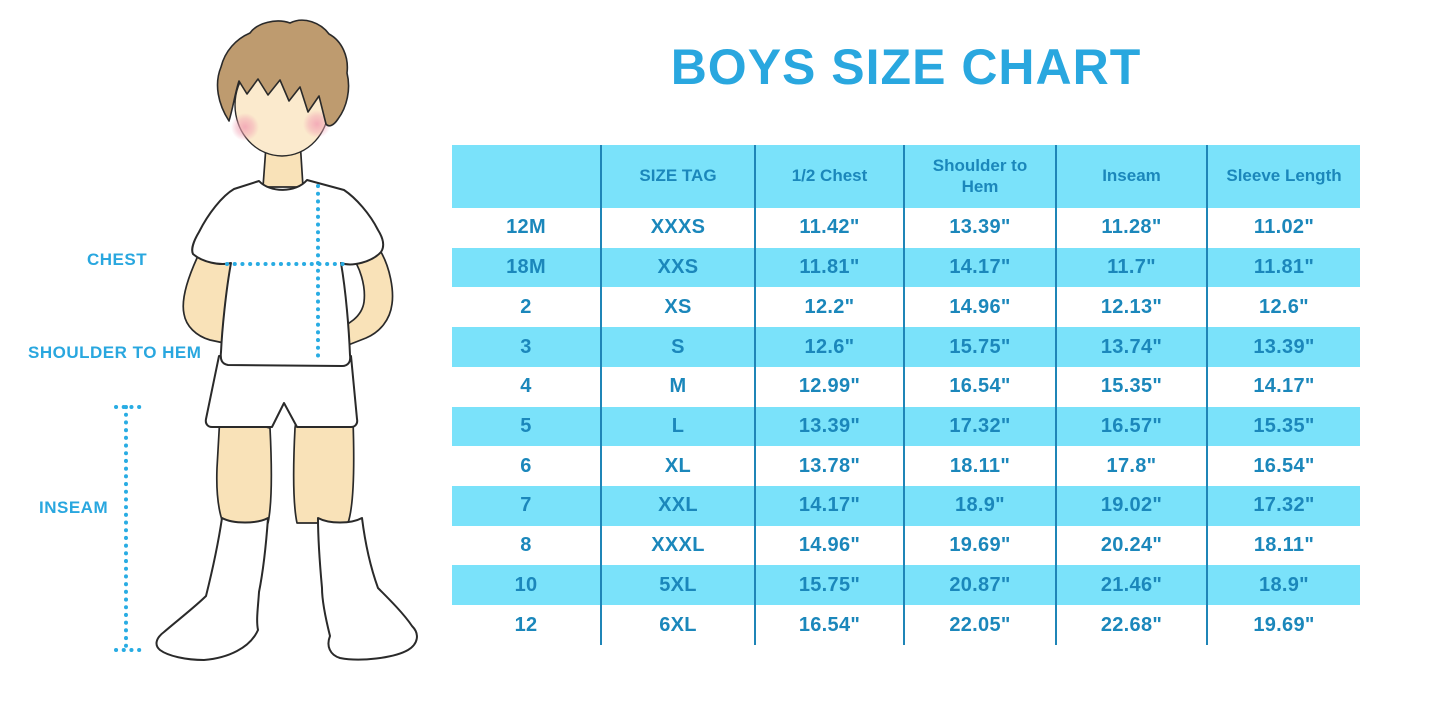  What do you see at coordinates (1284, 176) in the screenshot?
I see `column-header-sleeve-length: Sleeve Length` at bounding box center [1284, 176].